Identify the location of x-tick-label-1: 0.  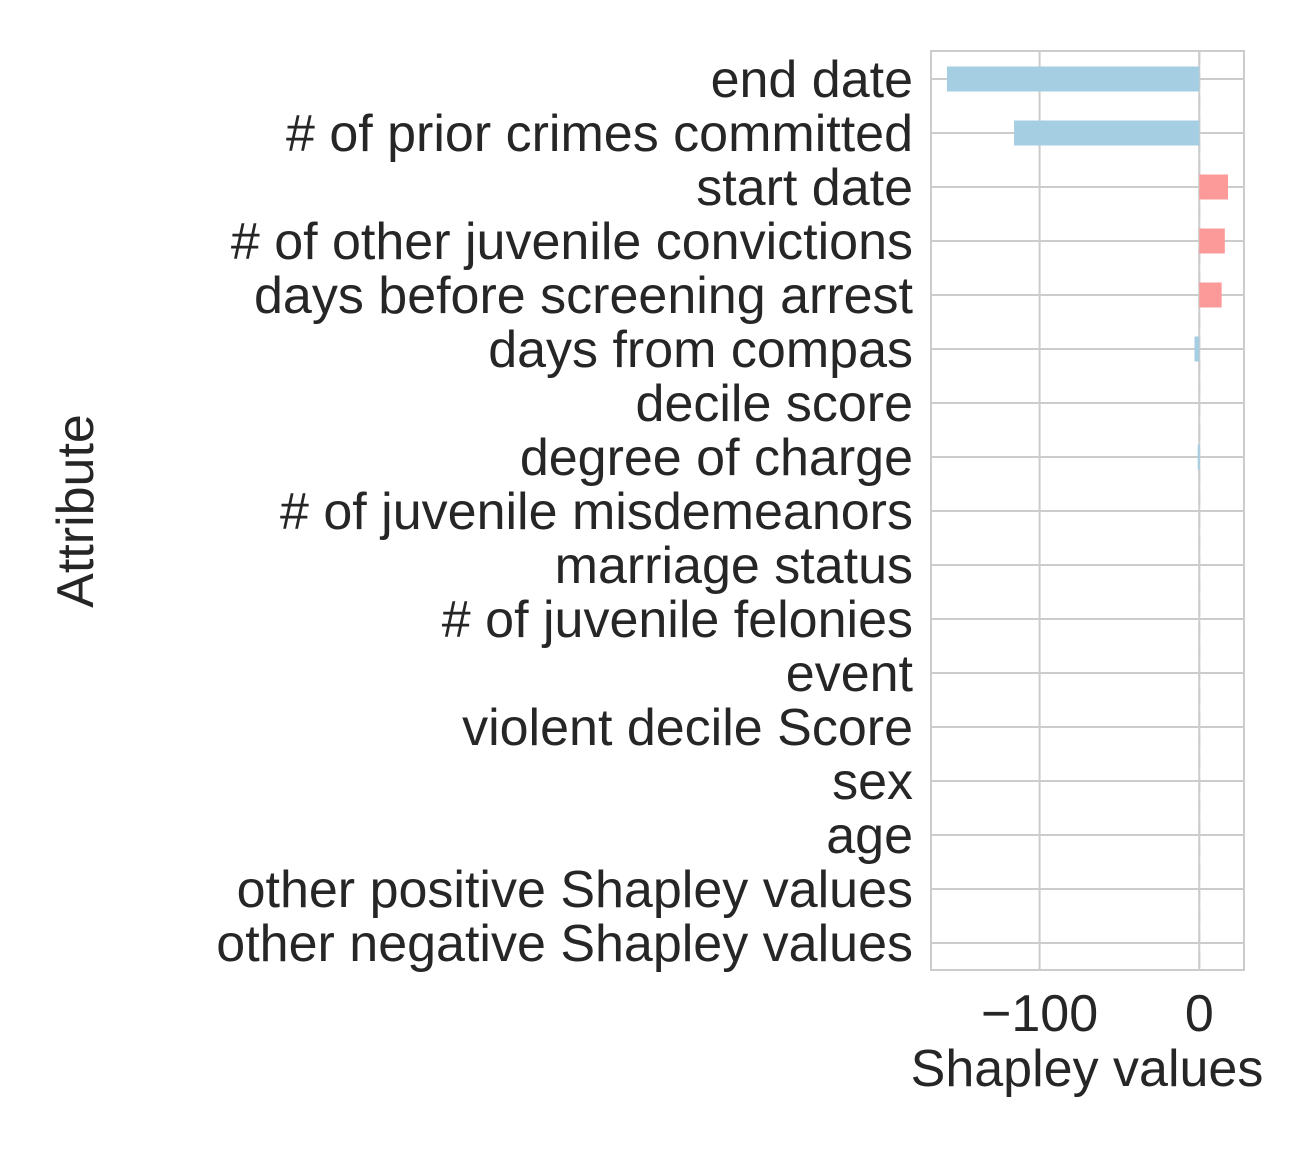
(1199, 1014).